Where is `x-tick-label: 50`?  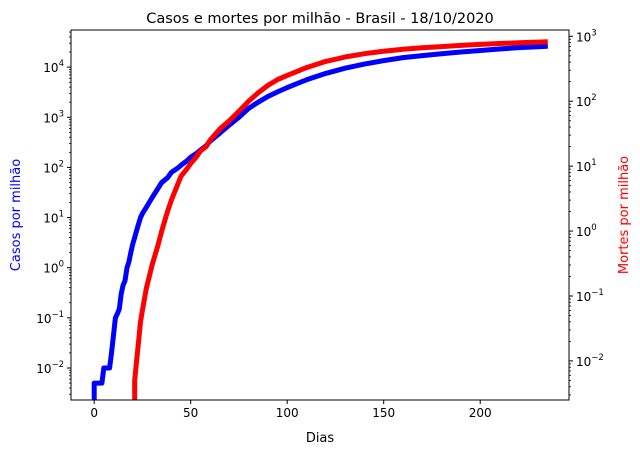
x-tick-label: 50 is located at coordinates (190, 413).